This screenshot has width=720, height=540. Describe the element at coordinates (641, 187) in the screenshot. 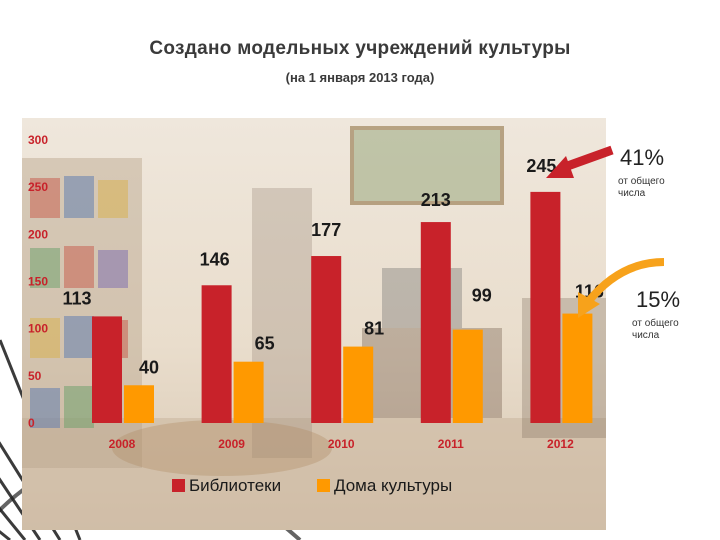

I see `percent-note-libraries: от общего числа` at that location.